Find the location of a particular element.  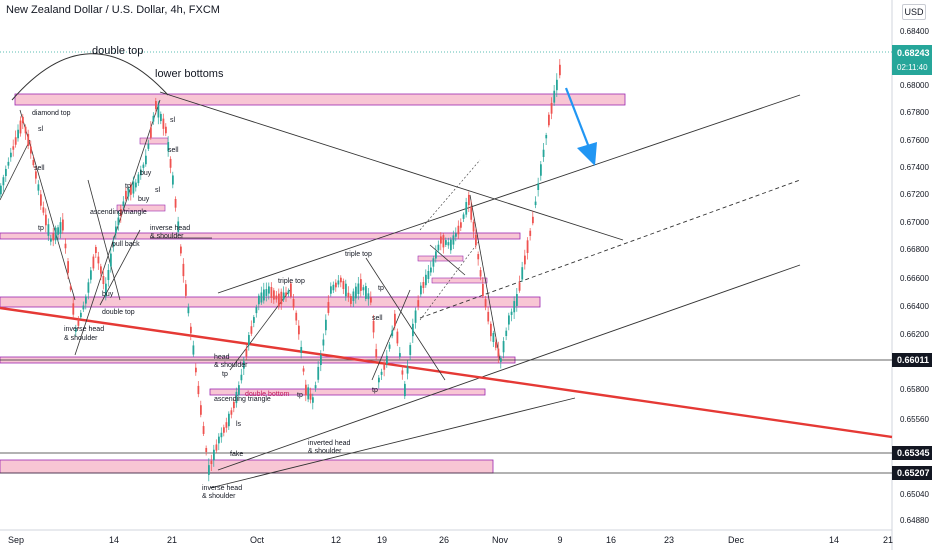

y-tick-label: 0.68400 is located at coordinates (914, 31).